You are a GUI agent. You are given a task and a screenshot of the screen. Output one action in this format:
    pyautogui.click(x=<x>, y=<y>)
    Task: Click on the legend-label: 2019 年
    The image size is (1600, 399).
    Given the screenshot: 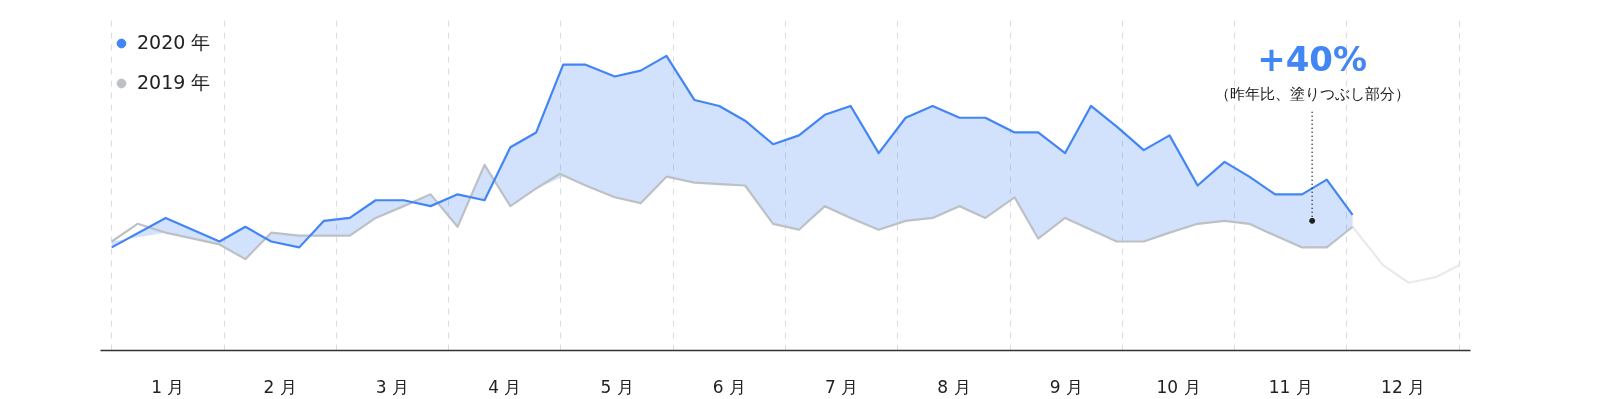 What is the action you would take?
    pyautogui.click(x=174, y=82)
    